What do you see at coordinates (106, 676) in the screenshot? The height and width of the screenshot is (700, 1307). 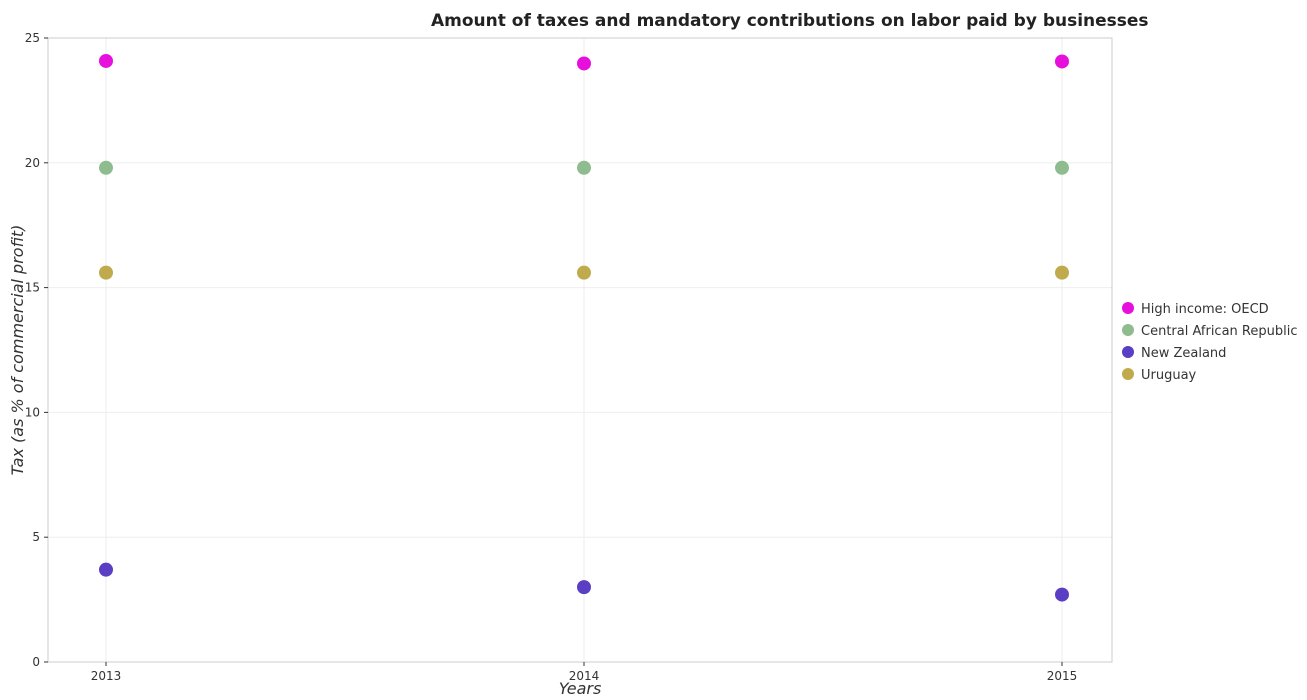 I see `x-tick-label: 2013` at bounding box center [106, 676].